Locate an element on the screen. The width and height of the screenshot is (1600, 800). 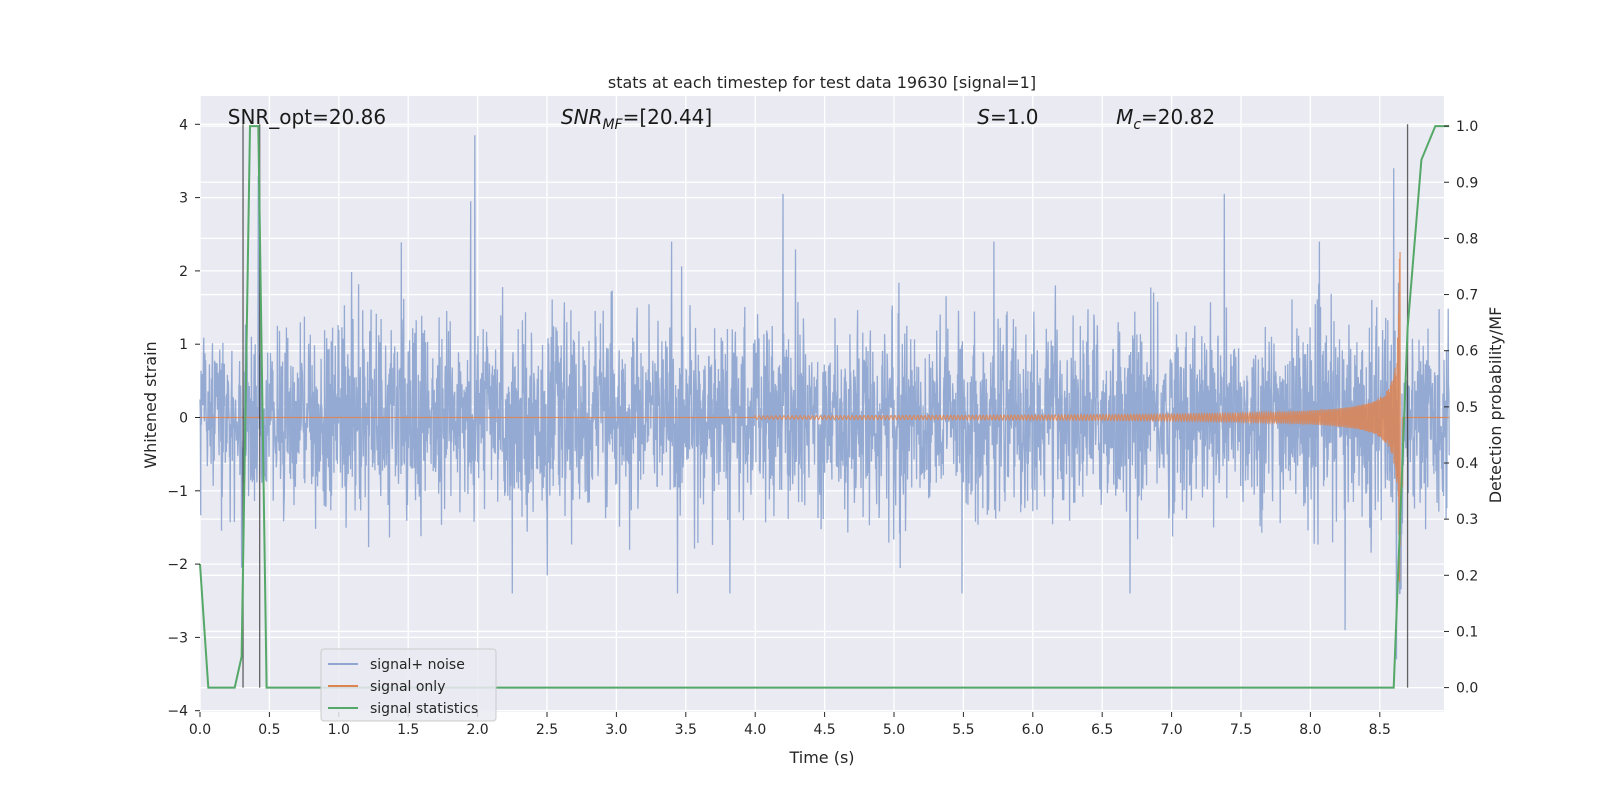
y-tick-label: −1 is located at coordinates (177, 492).